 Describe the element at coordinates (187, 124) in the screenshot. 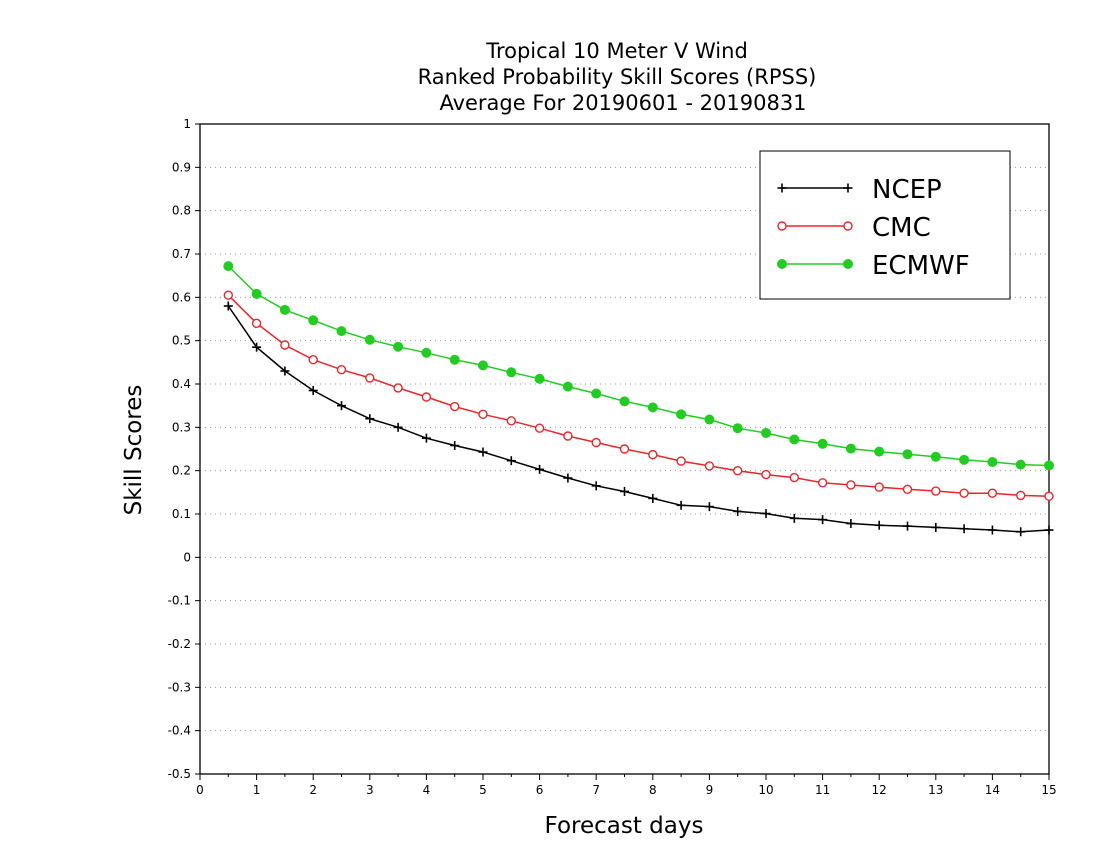

I see `y-tick-label: 1` at that location.